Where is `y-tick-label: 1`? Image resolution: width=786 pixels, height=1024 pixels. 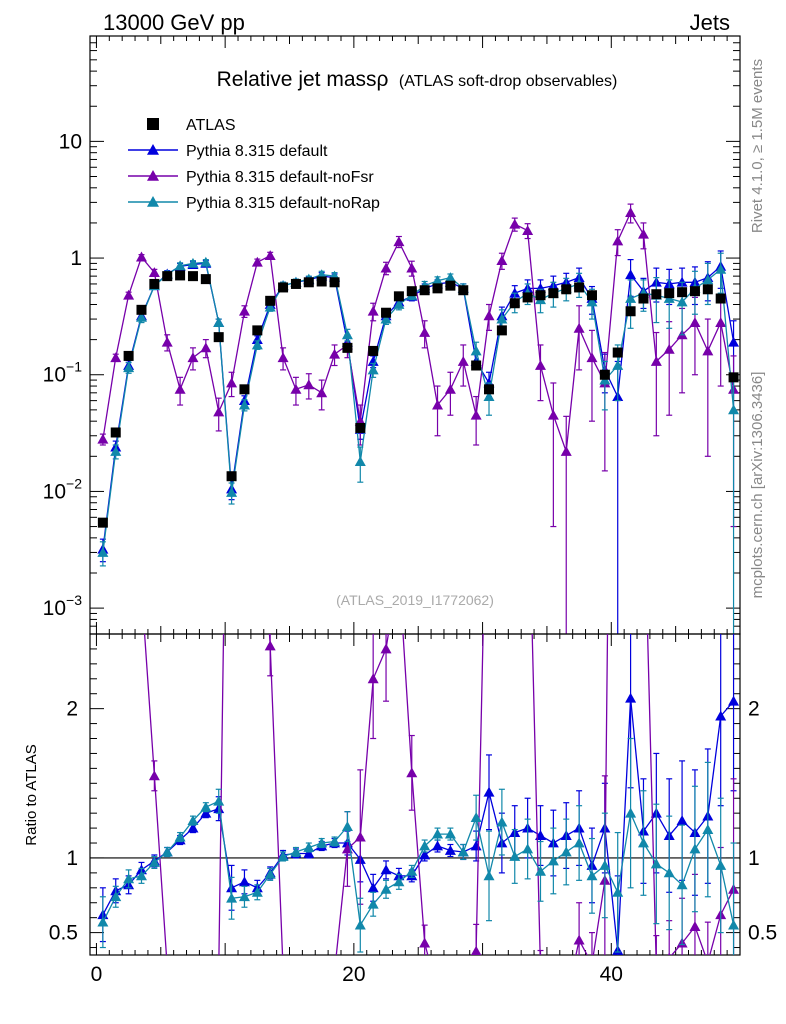 y-tick-label: 1 is located at coordinates (76, 258).